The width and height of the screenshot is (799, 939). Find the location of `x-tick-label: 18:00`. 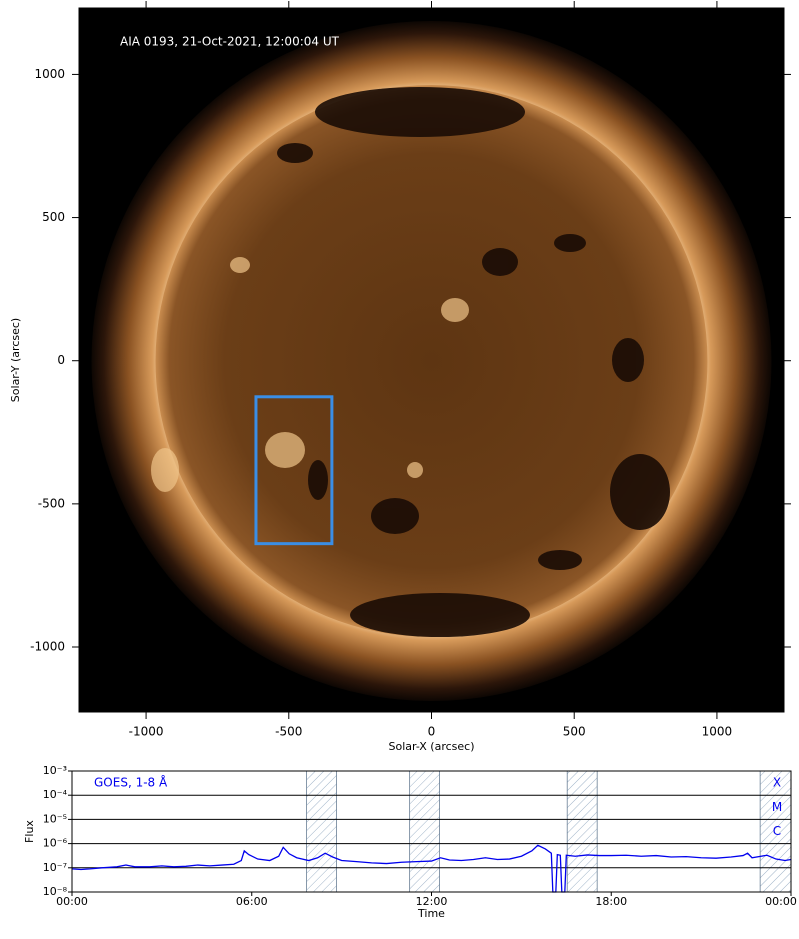

x-tick-label: 18:00 is located at coordinates (611, 901).